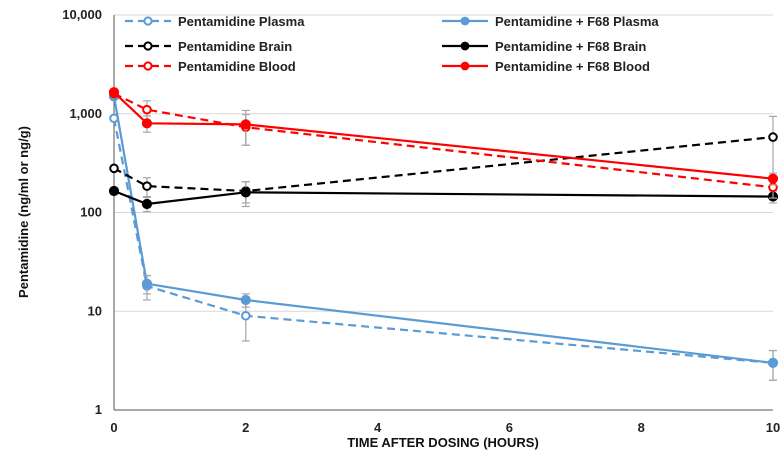 This screenshot has height=457, width=781. What do you see at coordinates (773, 427) in the screenshot?
I see `x-tick-label: 10` at bounding box center [773, 427].